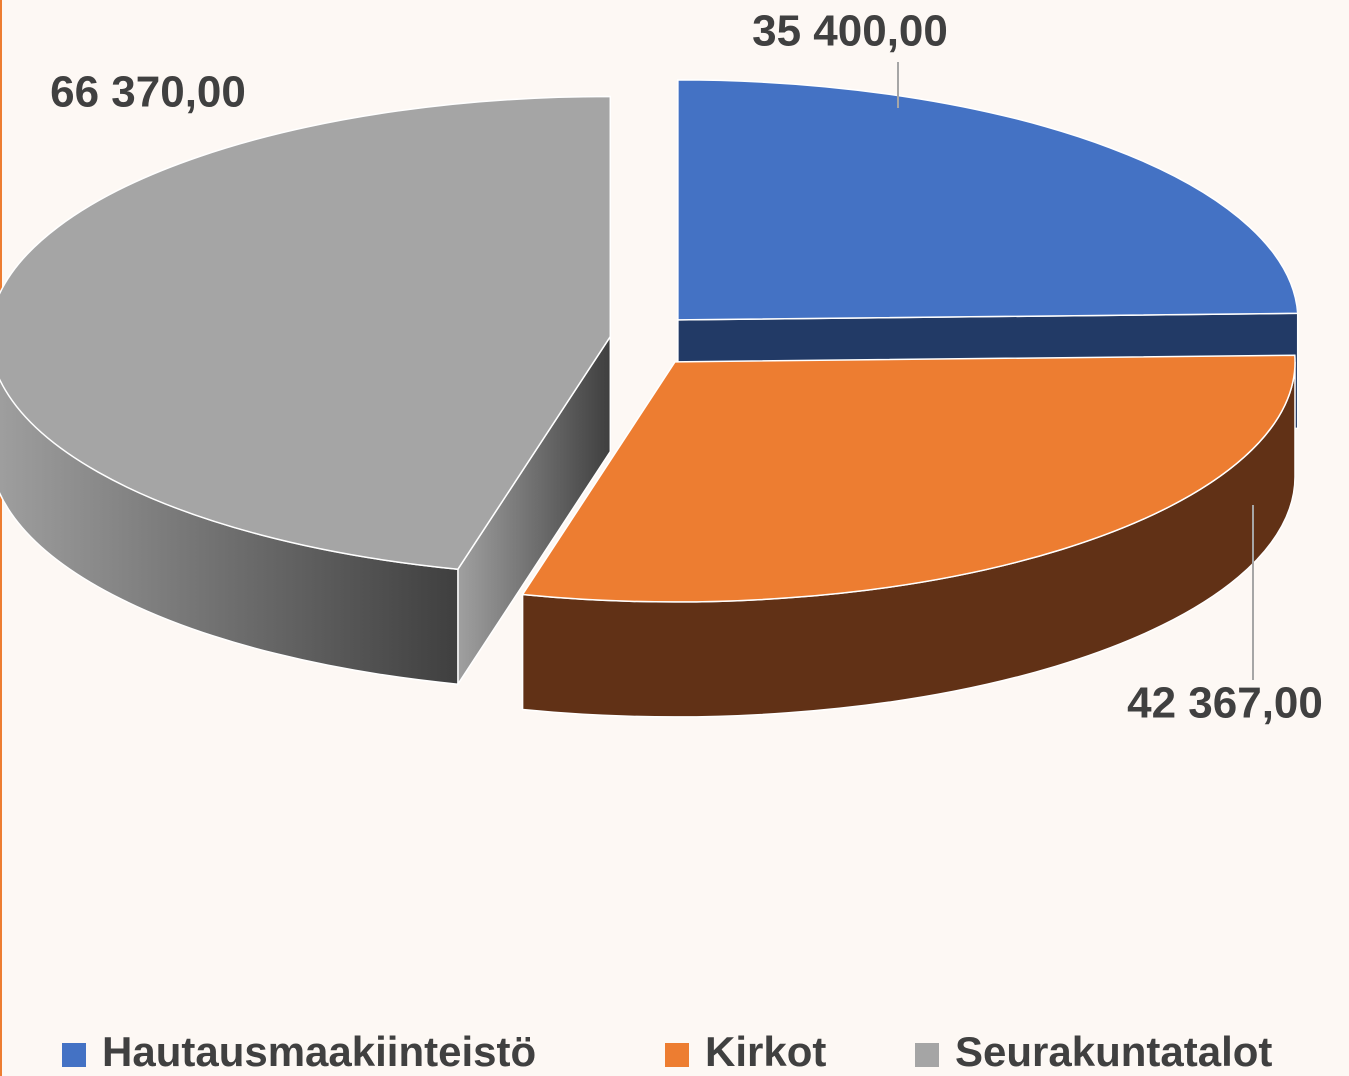 The height and width of the screenshot is (1076, 1349). Describe the element at coordinates (319, 1051) in the screenshot. I see `legend-label: Hautausmaakiinteistö` at that location.